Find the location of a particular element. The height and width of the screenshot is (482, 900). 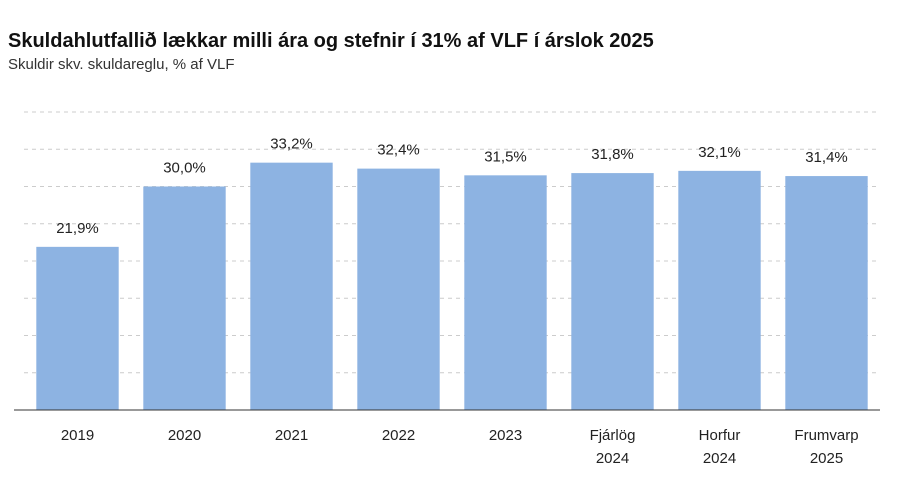

x-tick-label: 2020 is located at coordinates (184, 435).